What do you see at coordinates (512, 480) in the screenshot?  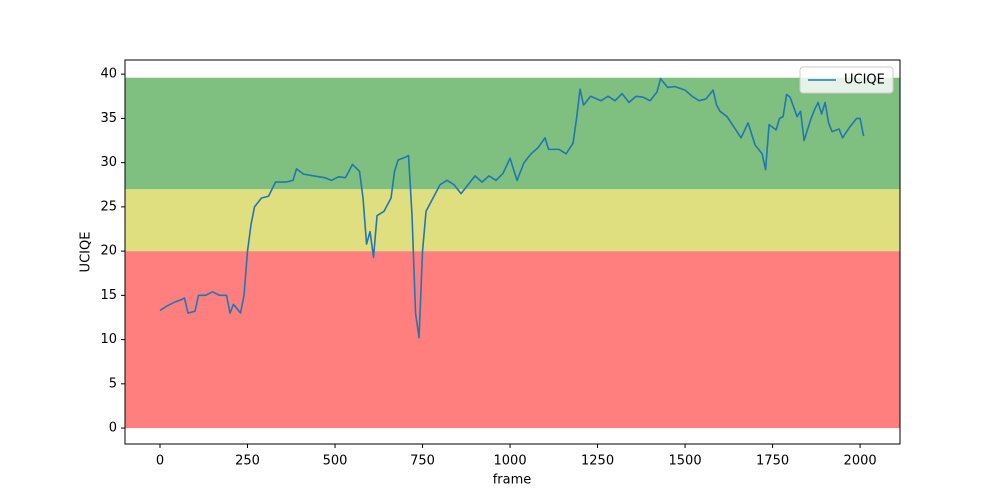 I see `x-axis-label: frame` at bounding box center [512, 480].